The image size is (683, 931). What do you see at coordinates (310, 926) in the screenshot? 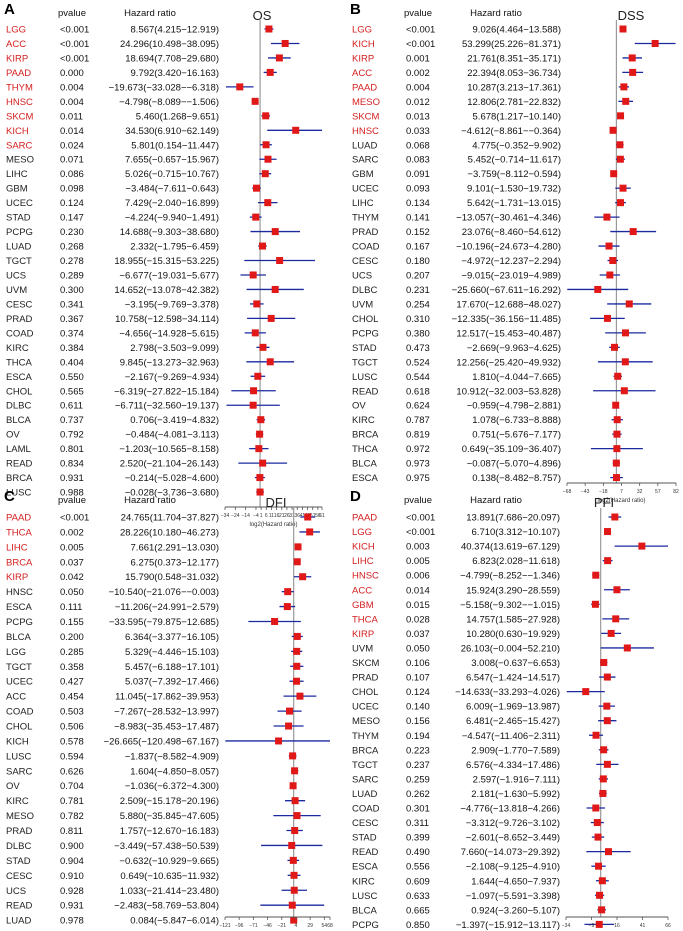
I see `x-tick-label: 29` at bounding box center [310, 926].